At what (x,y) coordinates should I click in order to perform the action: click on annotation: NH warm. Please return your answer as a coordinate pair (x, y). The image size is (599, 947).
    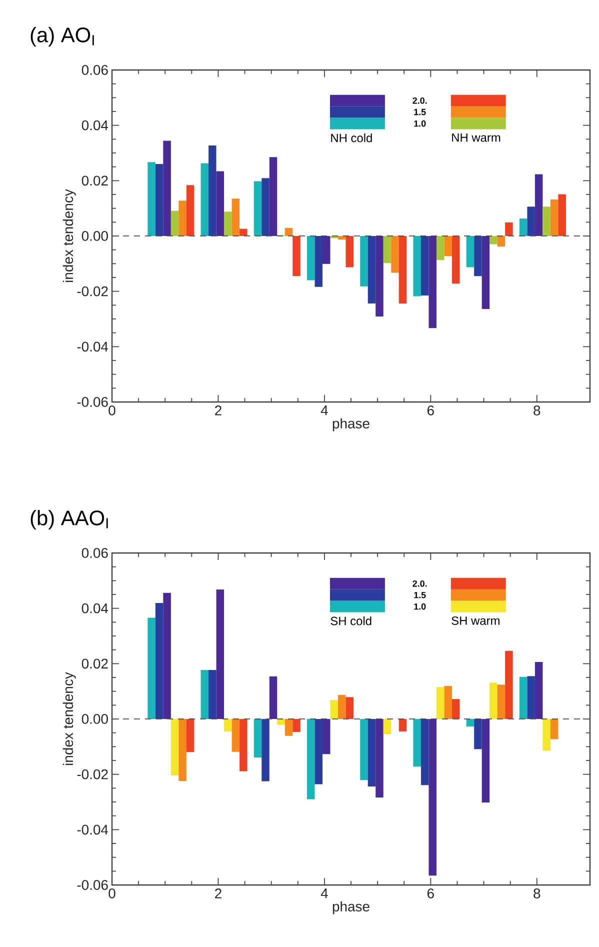
    Looking at the image, I should click on (476, 137).